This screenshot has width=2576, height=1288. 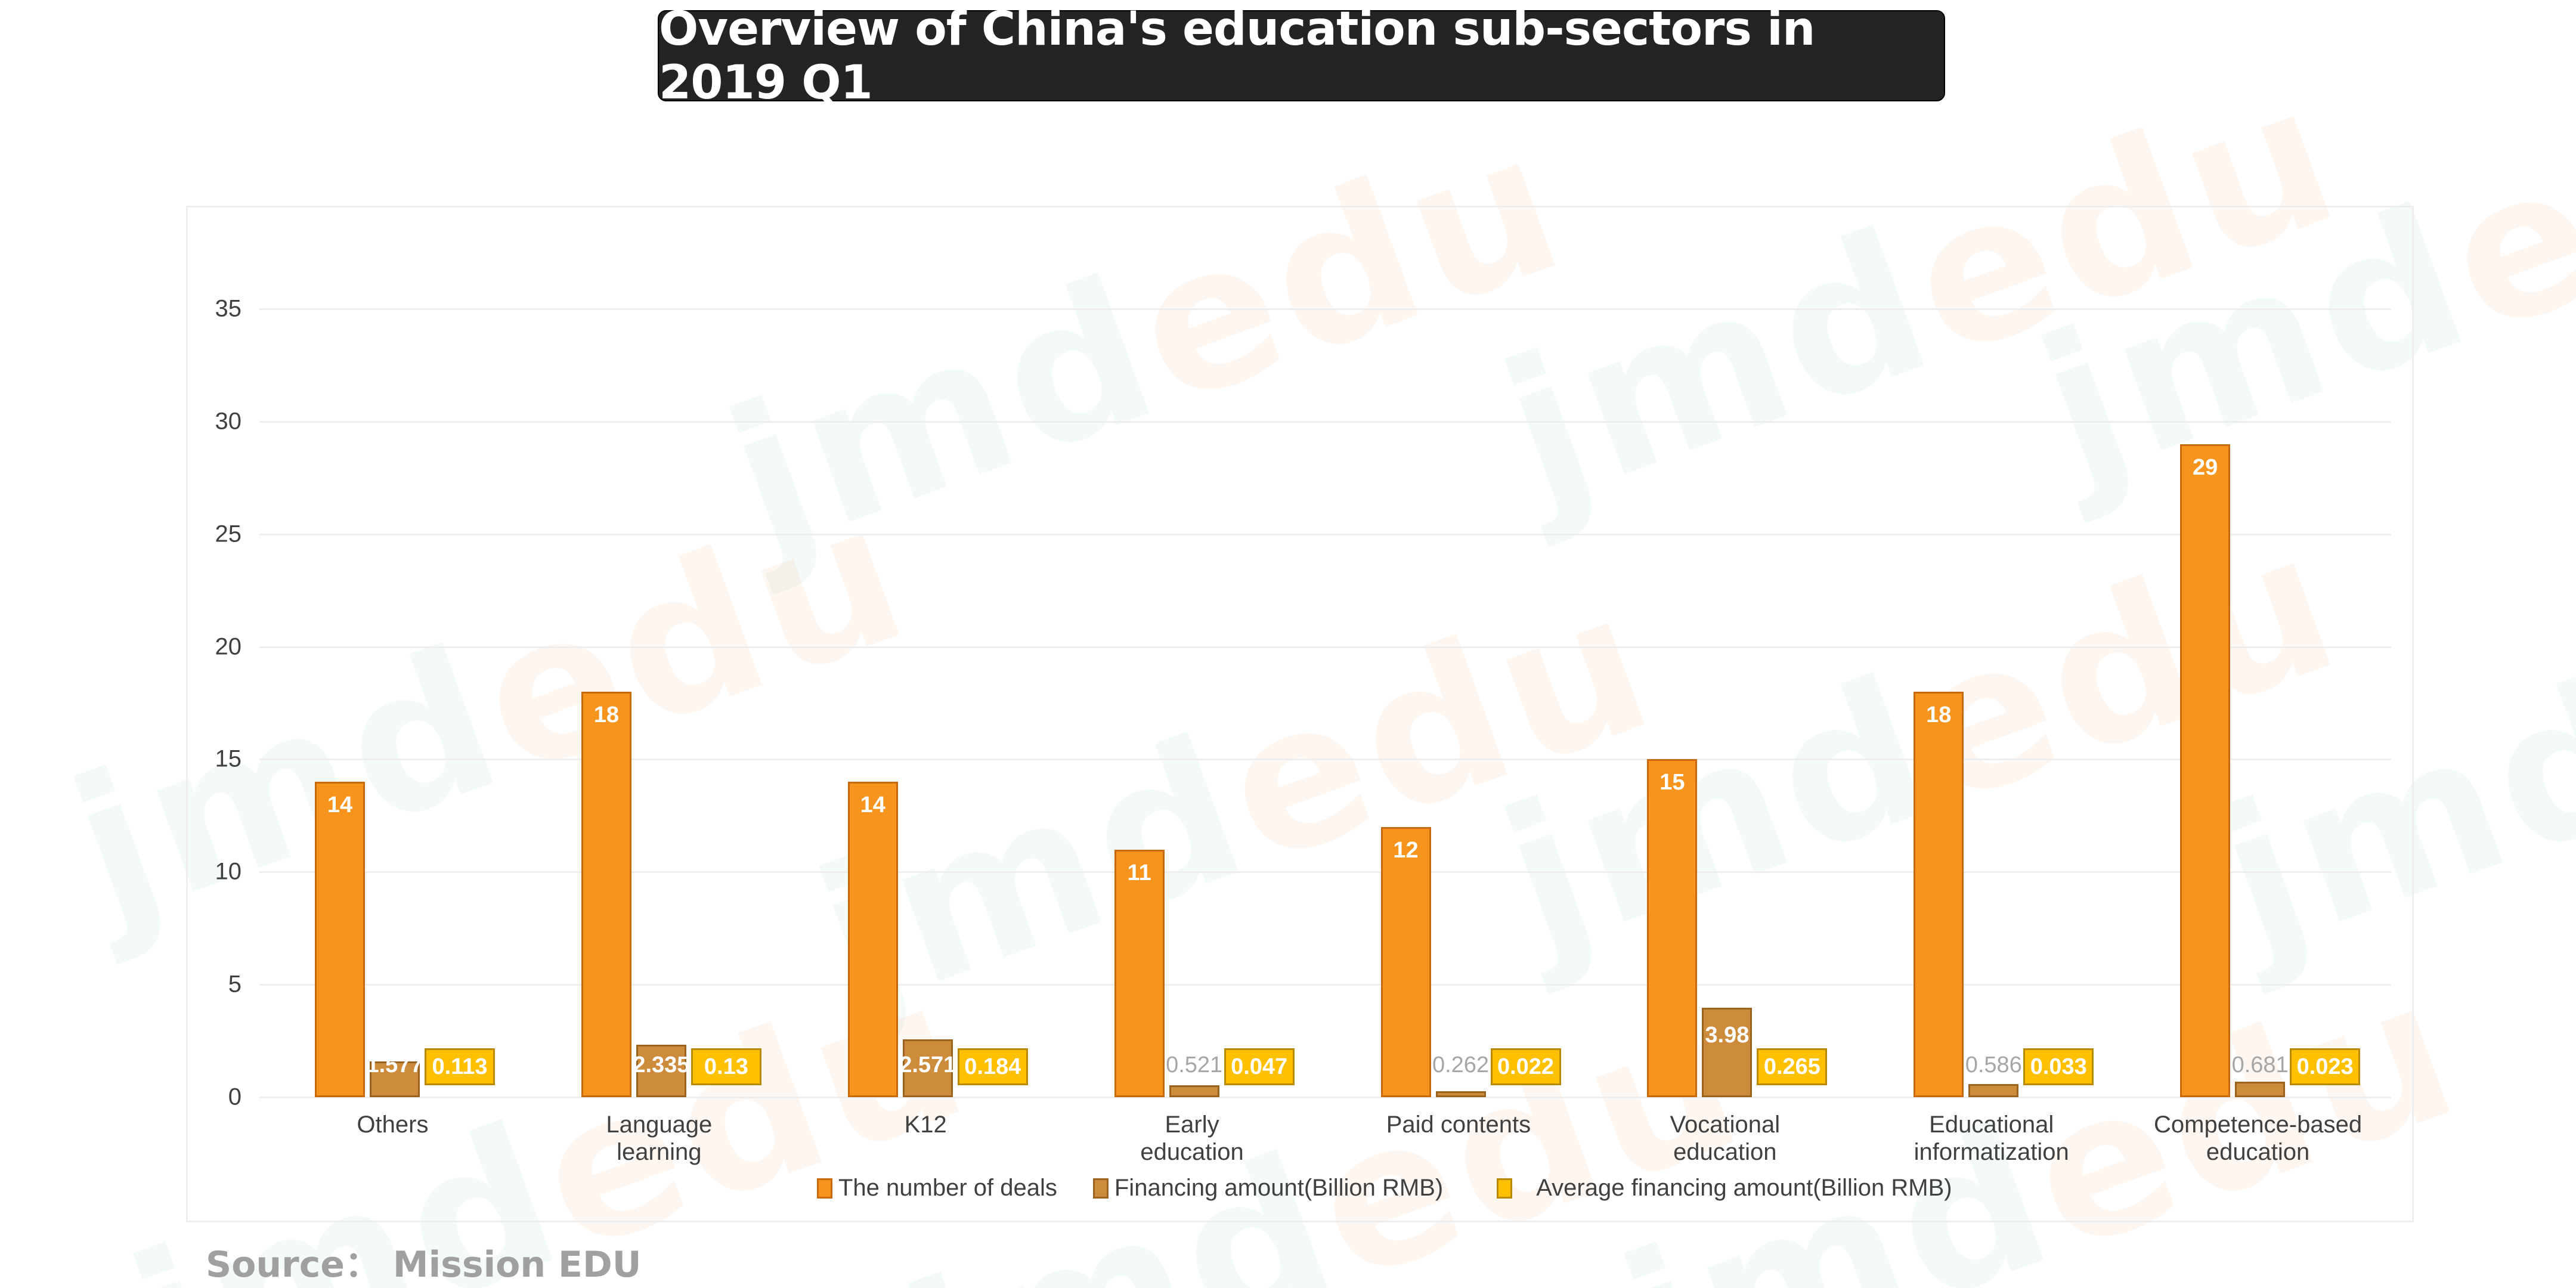 I want to click on data-label-average: 0.033, so click(x=2058, y=1066).